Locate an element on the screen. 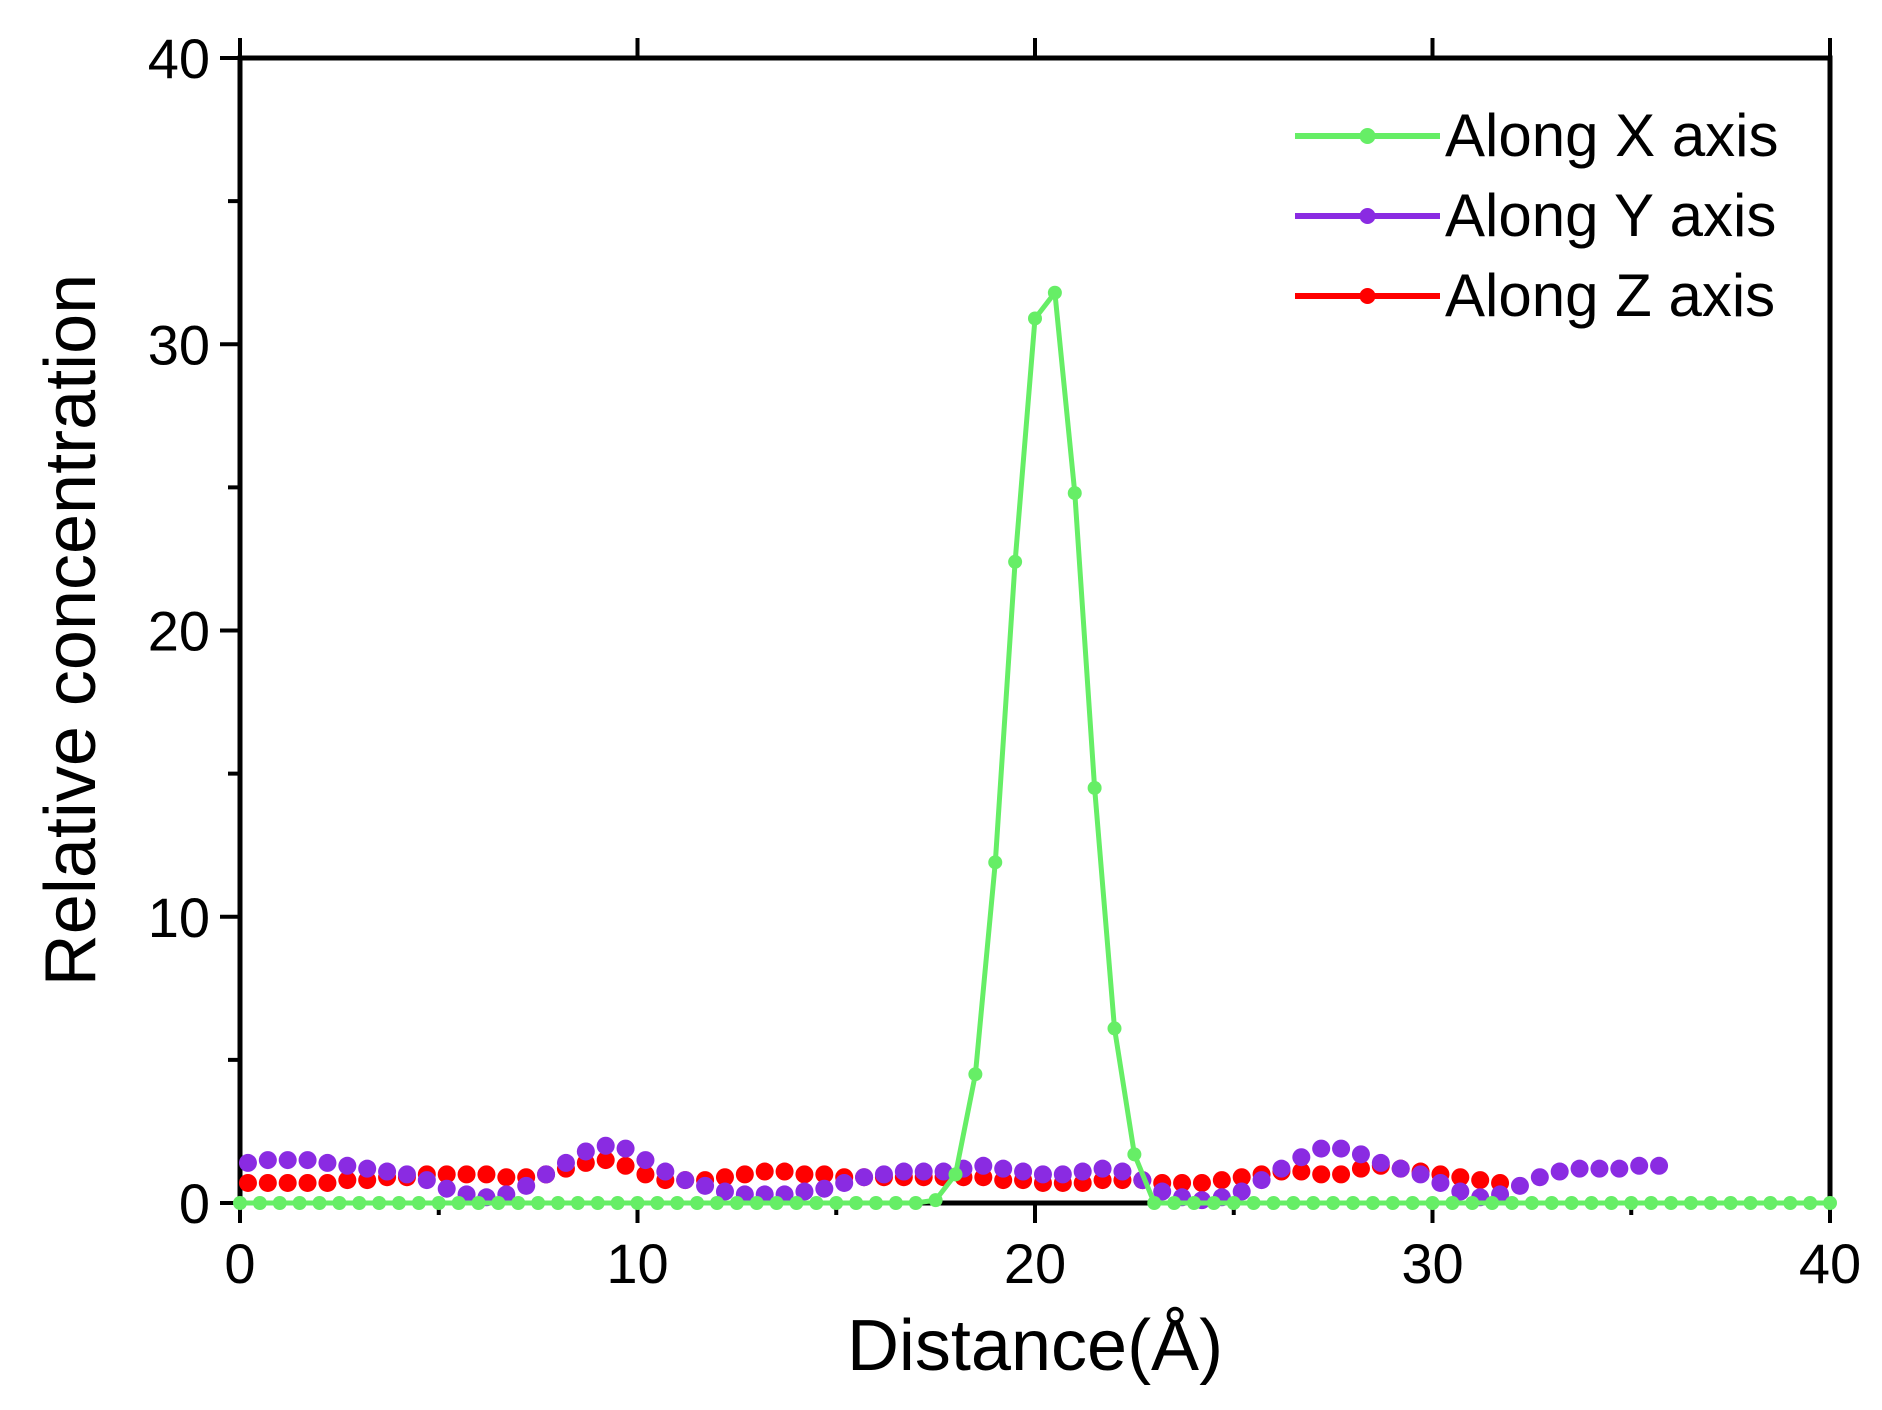 The image size is (1882, 1410). legend-item: Along Z axis is located at coordinates (1535, 295).